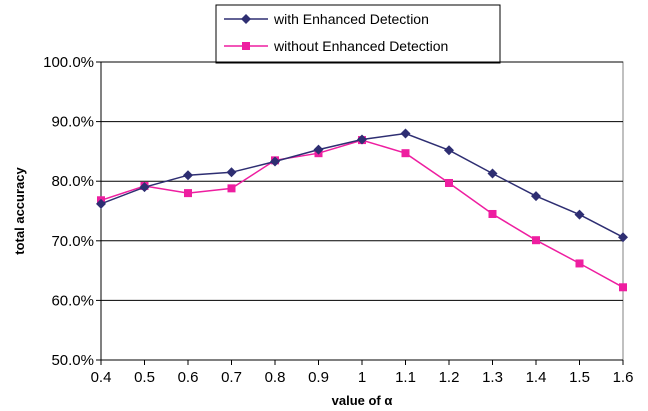 This screenshot has height=411, width=648. Describe the element at coordinates (405, 377) in the screenshot. I see `x-tick-label: 1.1` at that location.